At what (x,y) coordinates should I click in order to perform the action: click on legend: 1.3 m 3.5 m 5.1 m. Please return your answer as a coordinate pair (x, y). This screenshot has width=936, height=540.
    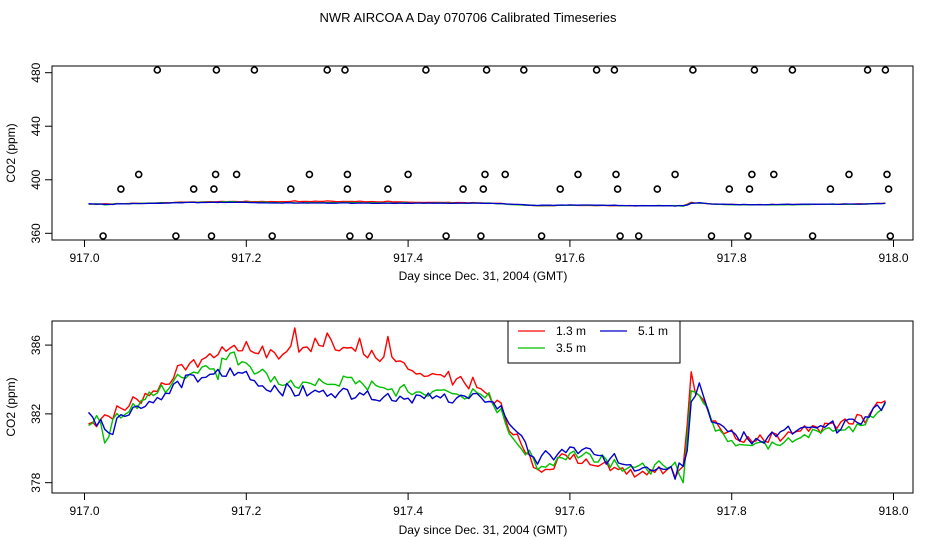
    Looking at the image, I should click on (594, 342).